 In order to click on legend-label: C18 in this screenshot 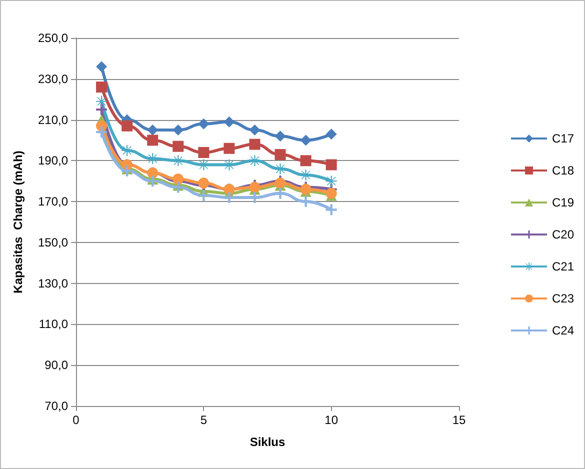, I will do `click(563, 171)`.